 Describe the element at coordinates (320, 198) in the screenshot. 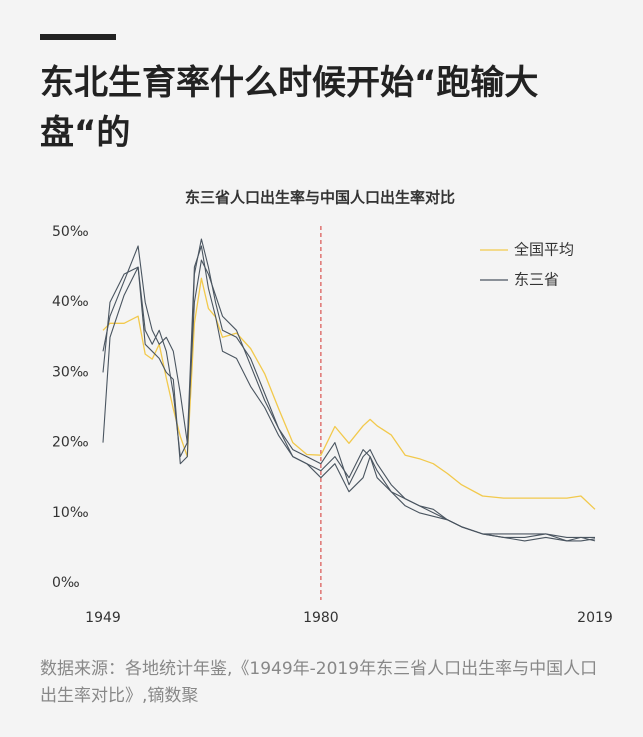

I see `chart-title: 东三省人口出生率与中国人口出生率对比` at that location.